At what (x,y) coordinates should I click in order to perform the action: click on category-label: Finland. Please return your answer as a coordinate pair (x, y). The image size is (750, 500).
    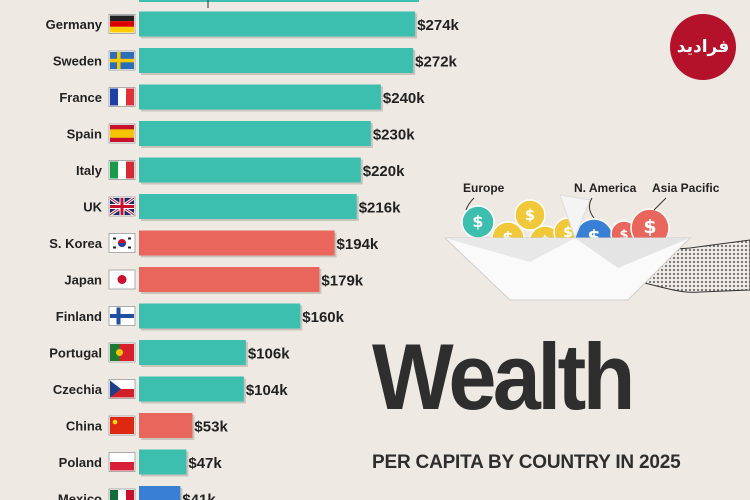
    Looking at the image, I should click on (79, 316).